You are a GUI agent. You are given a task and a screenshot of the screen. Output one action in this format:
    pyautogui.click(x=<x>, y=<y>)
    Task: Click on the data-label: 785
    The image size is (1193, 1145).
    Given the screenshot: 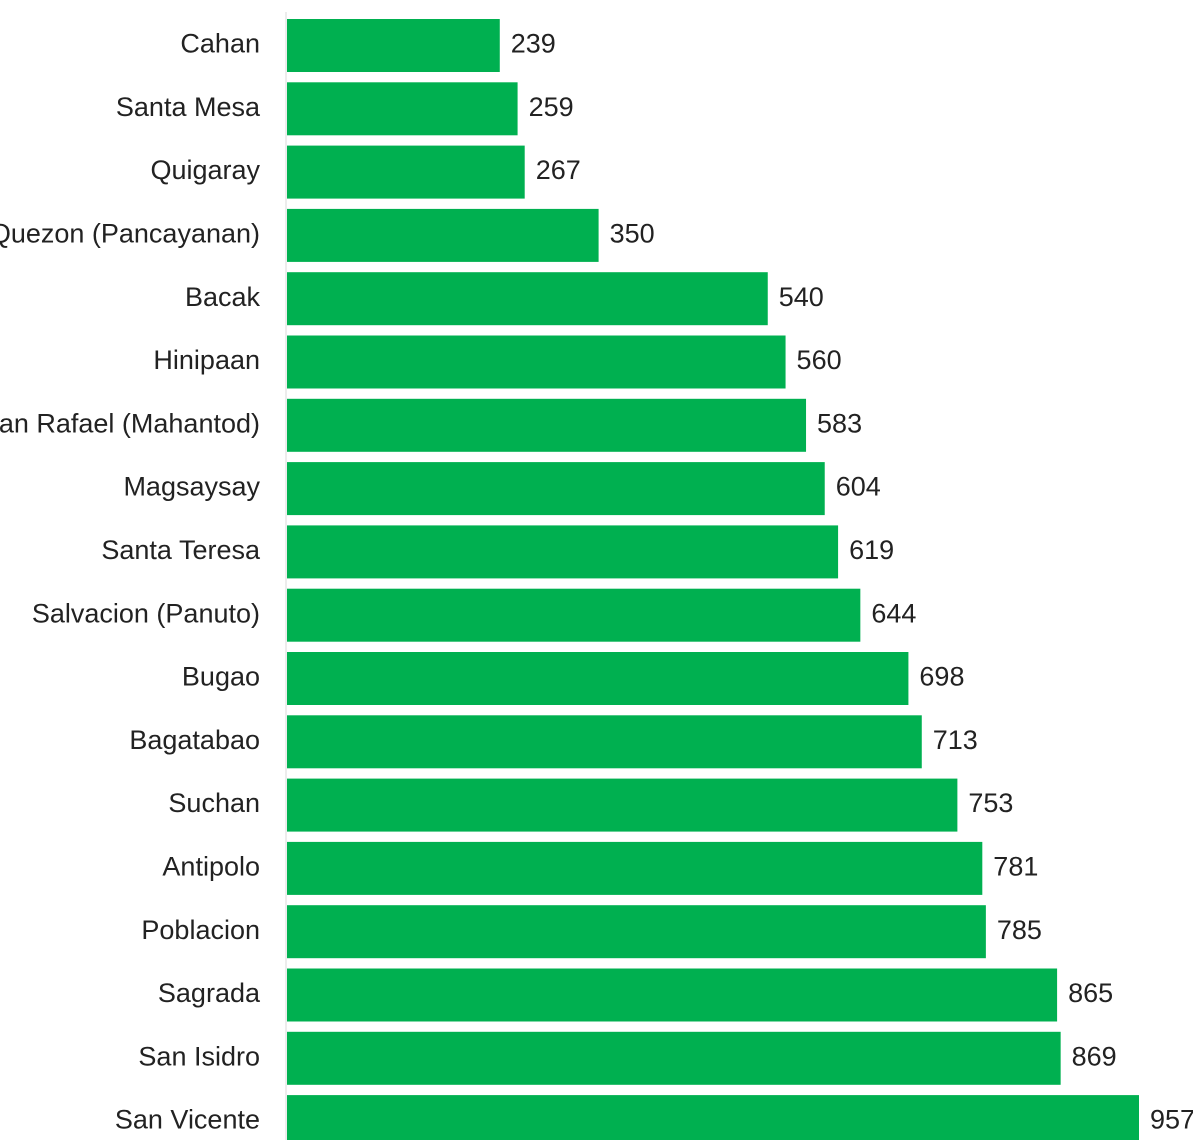 What is the action you would take?
    pyautogui.click(x=1019, y=930)
    